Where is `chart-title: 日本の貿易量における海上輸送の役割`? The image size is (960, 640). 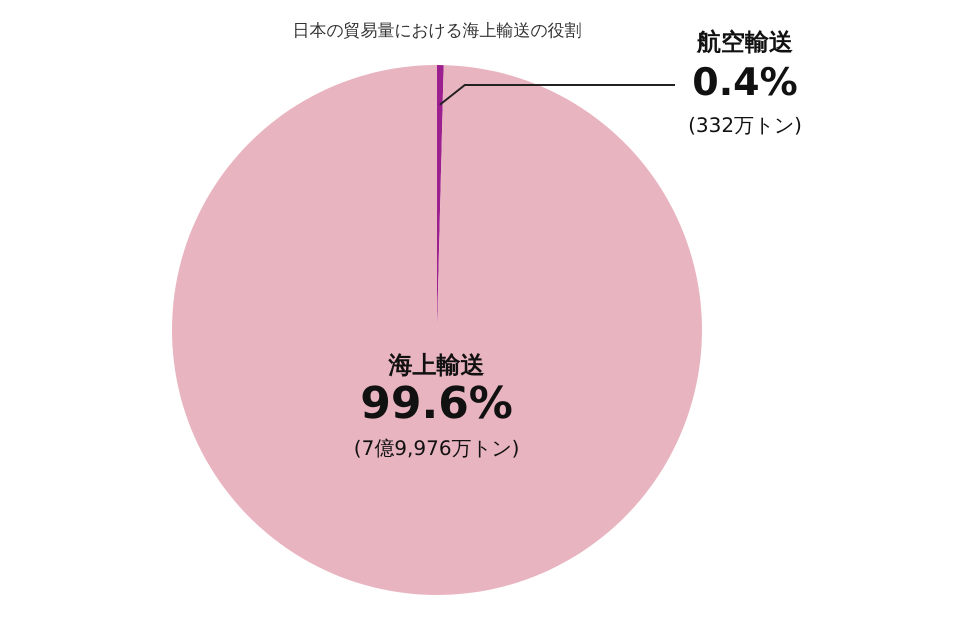
chart-title: 日本の貿易量における海上輸送の役割 is located at coordinates (437, 31).